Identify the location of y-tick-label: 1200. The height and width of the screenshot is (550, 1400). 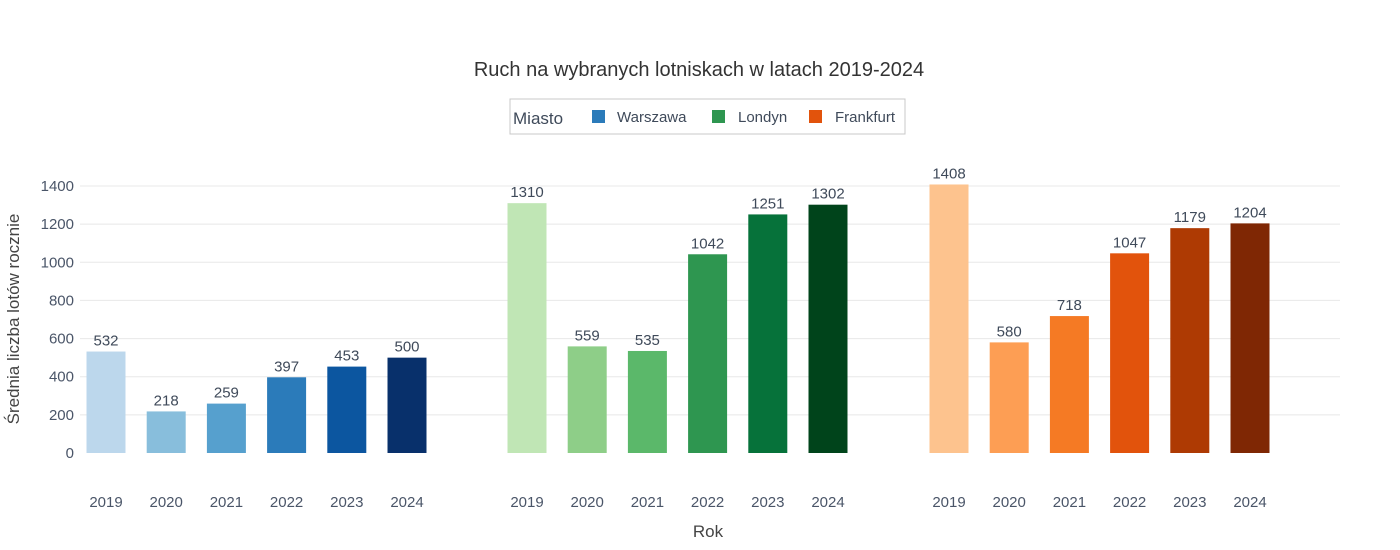
(57, 224).